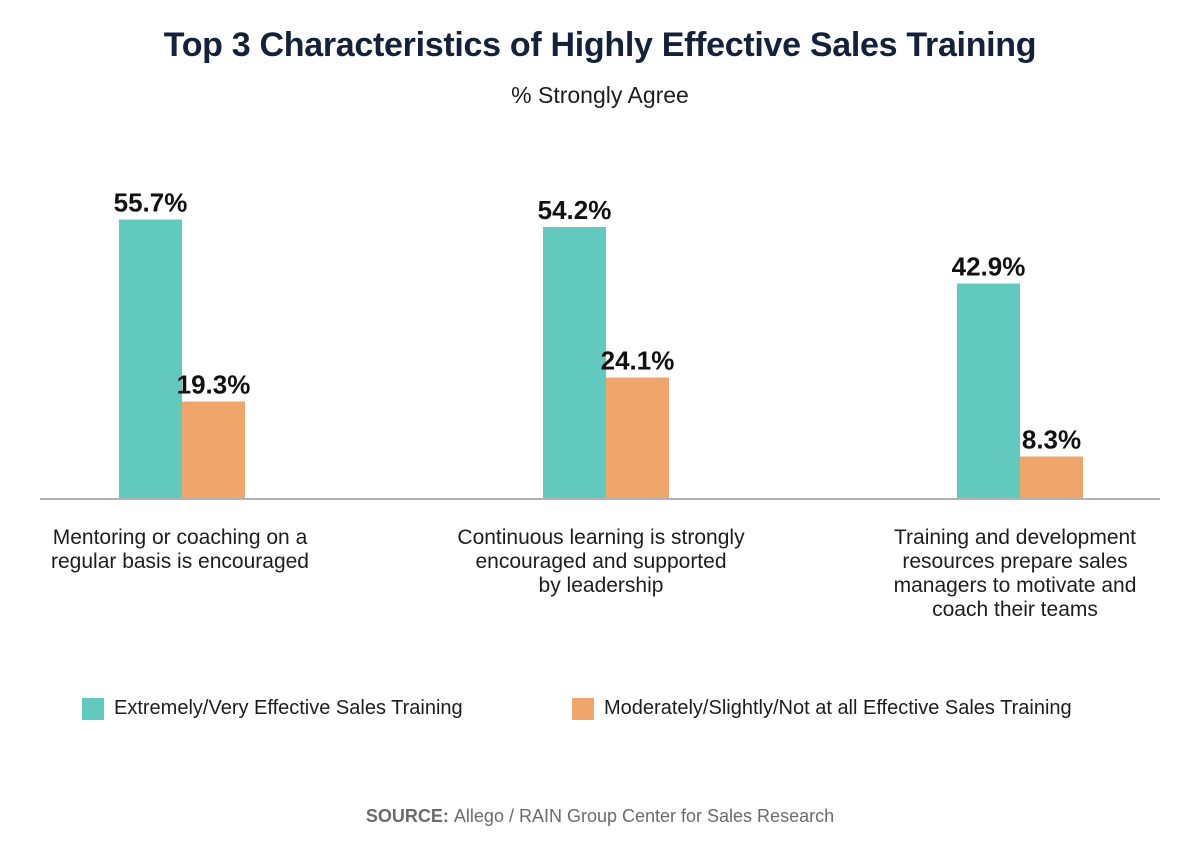  Describe the element at coordinates (1014, 561) in the screenshot. I see `category-label-line: resources prepare sales` at that location.